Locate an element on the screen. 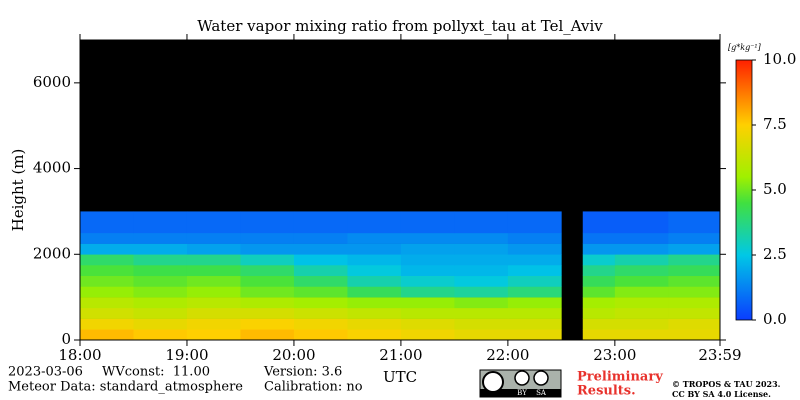 Image resolution: width=800 pixels, height=400 pixels. preliminary: Preliminary is located at coordinates (620, 377).